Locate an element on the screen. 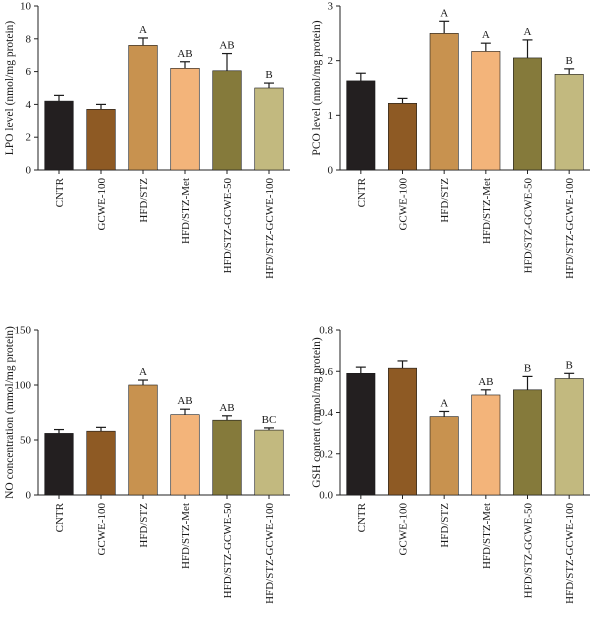 This screenshot has width=600, height=624. y-tick-label: 6 is located at coordinates (29, 72).